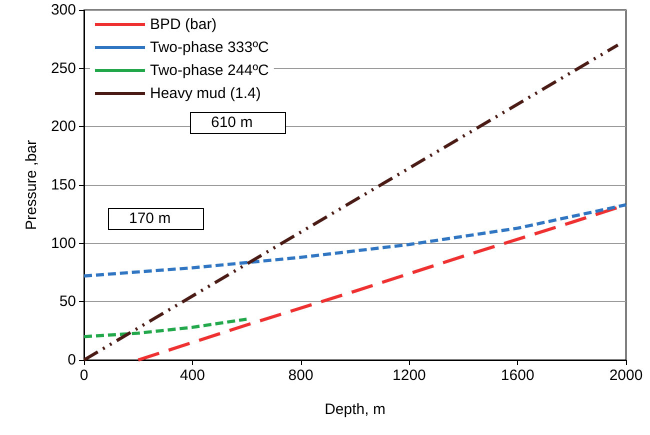 The image size is (650, 435). What do you see at coordinates (63, 68) in the screenshot?
I see `y-tick-label: 250` at bounding box center [63, 68].